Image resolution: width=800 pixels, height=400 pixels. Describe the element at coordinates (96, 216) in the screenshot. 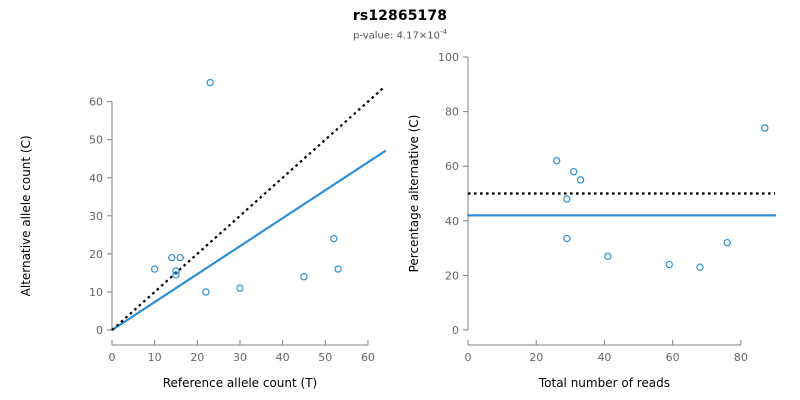

I see `y-tick-label: 30` at that location.